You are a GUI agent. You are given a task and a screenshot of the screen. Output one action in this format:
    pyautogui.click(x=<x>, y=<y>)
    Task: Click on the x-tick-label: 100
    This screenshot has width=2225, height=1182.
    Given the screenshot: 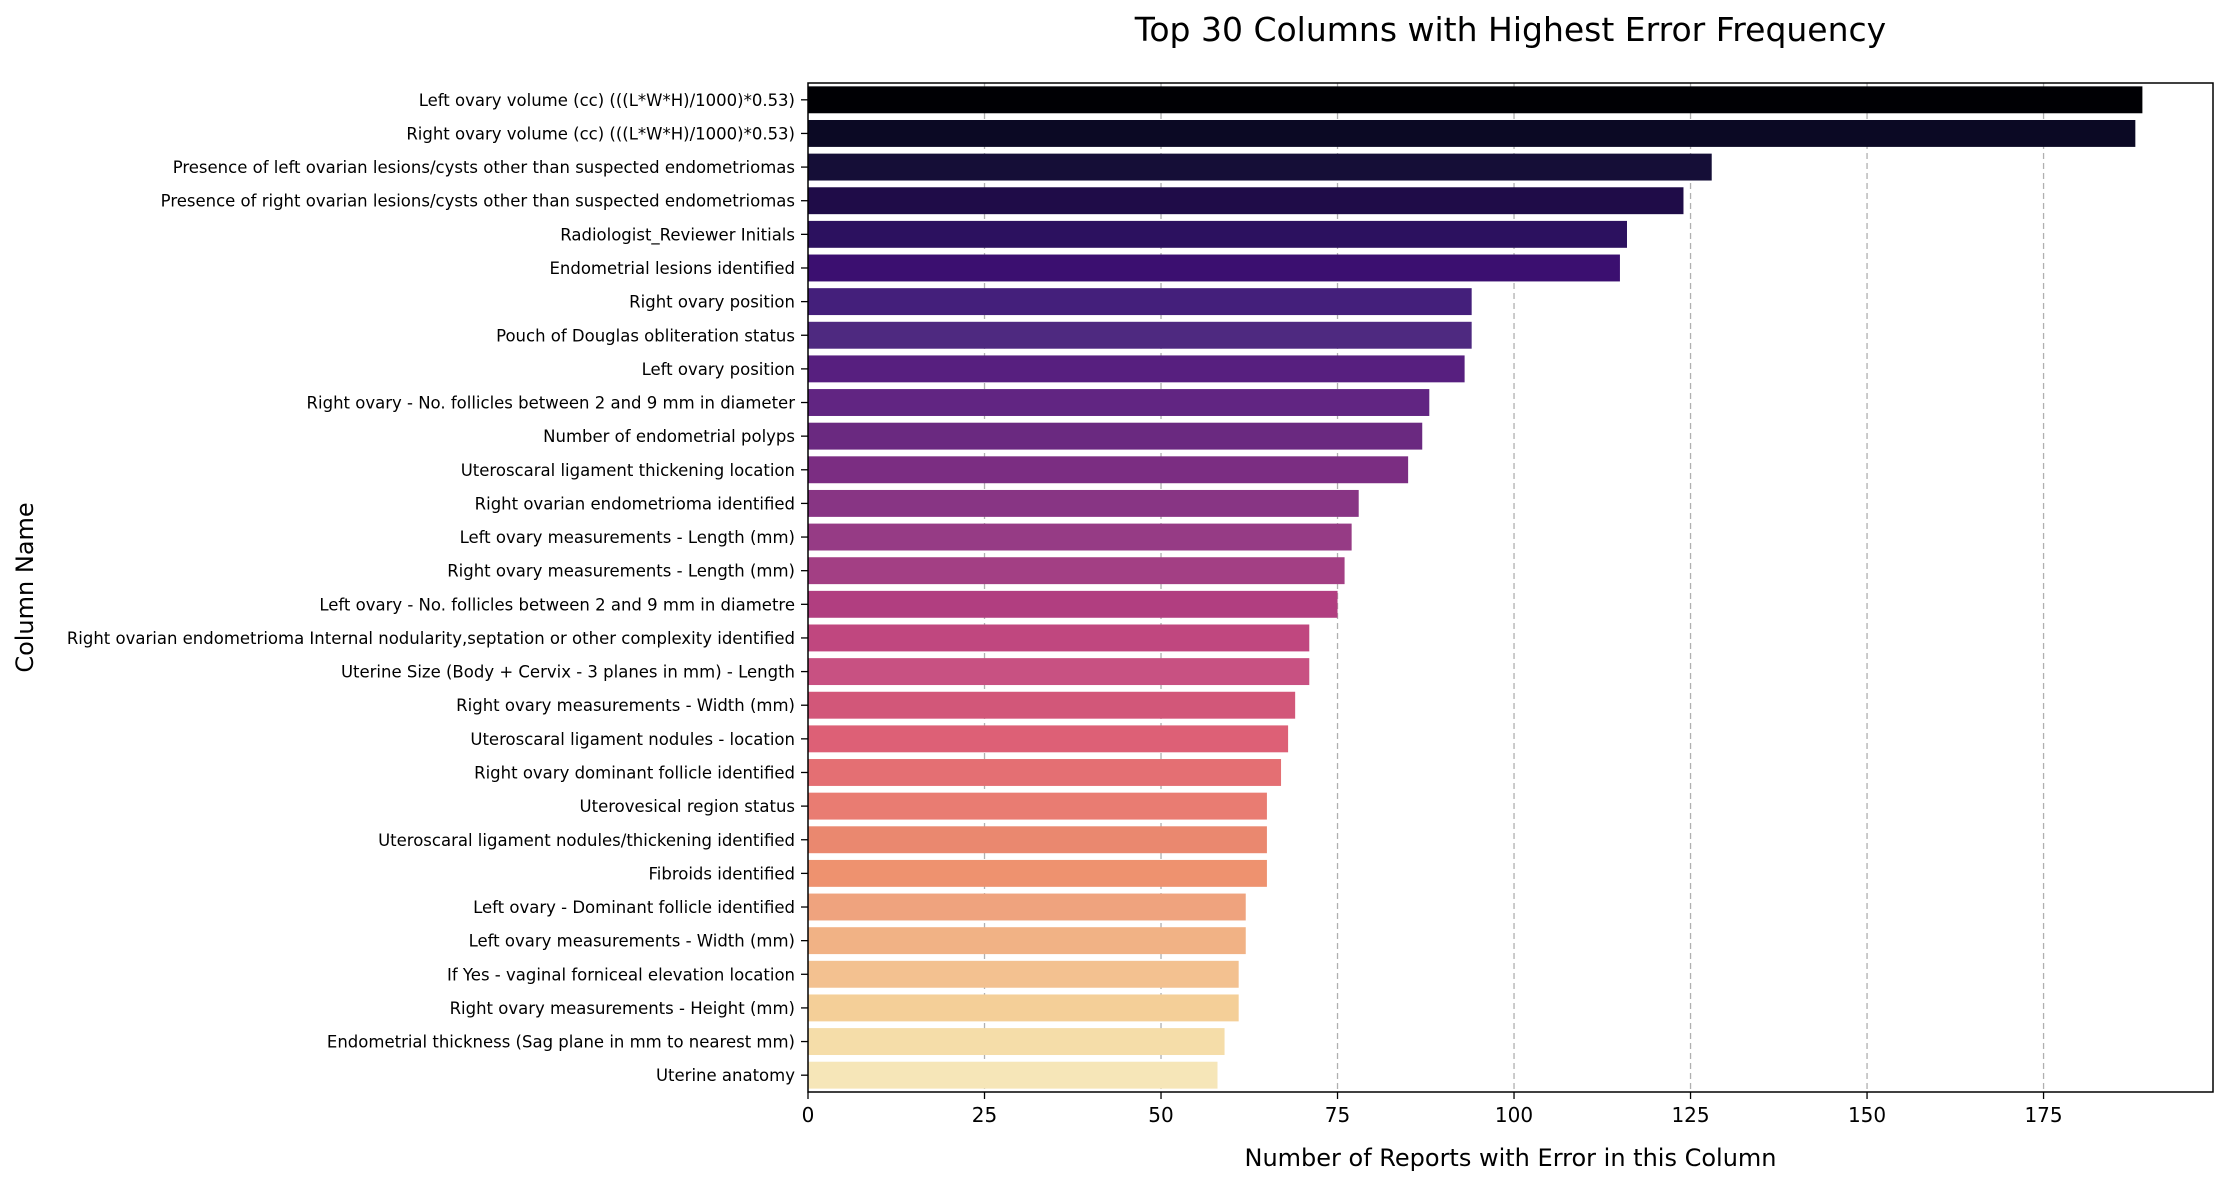 What is the action you would take?
    pyautogui.click(x=1514, y=1115)
    